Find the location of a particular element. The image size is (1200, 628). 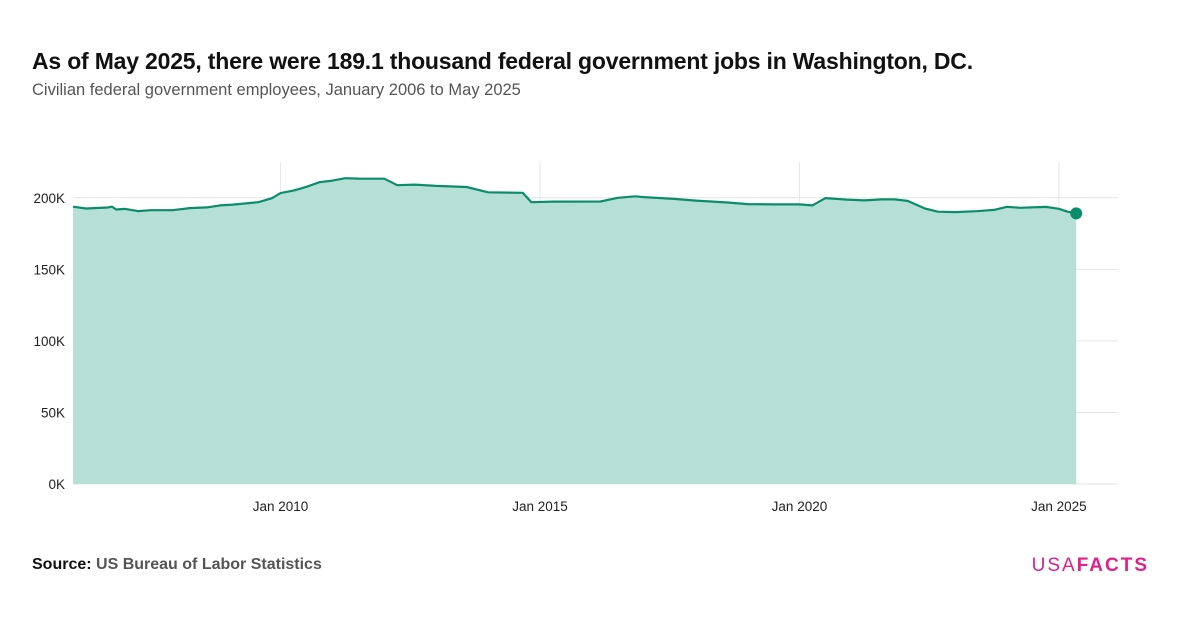

y-tick-label: 0K is located at coordinates (56, 484).